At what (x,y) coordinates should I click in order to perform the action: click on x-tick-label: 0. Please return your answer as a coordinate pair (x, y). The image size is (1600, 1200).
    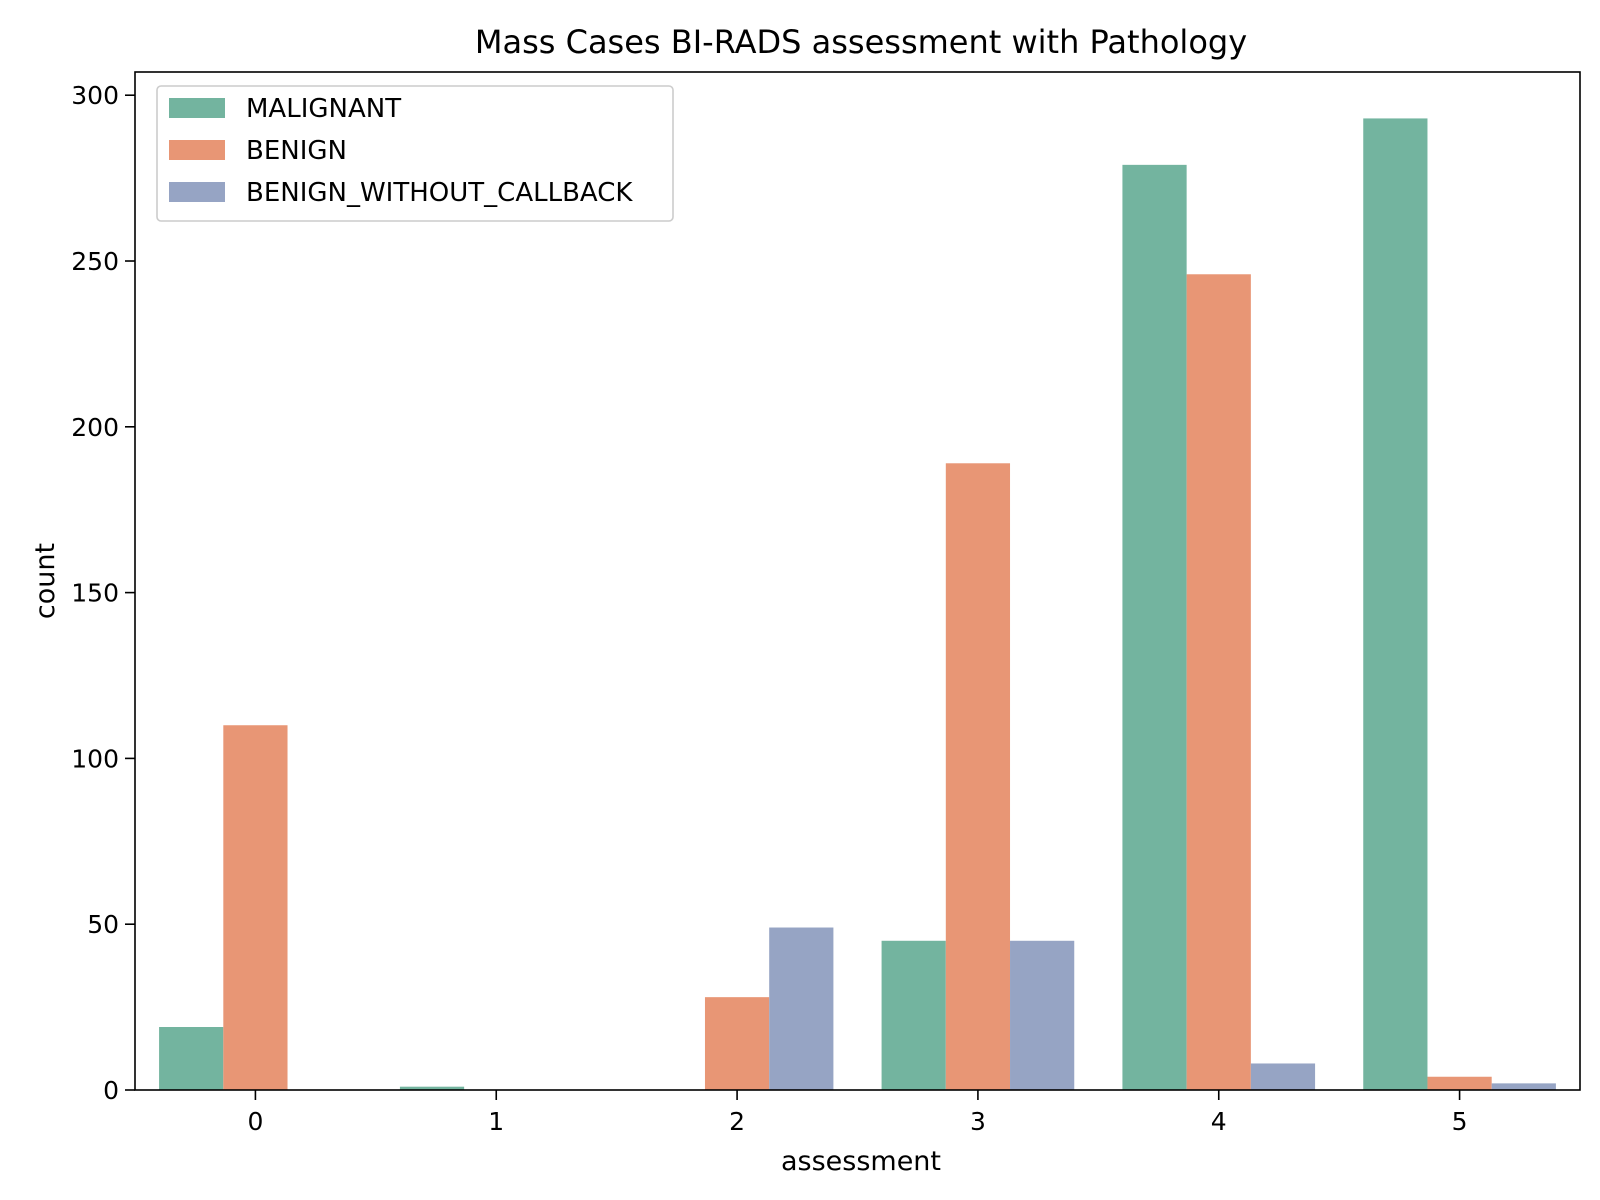
    Looking at the image, I should click on (255, 1121).